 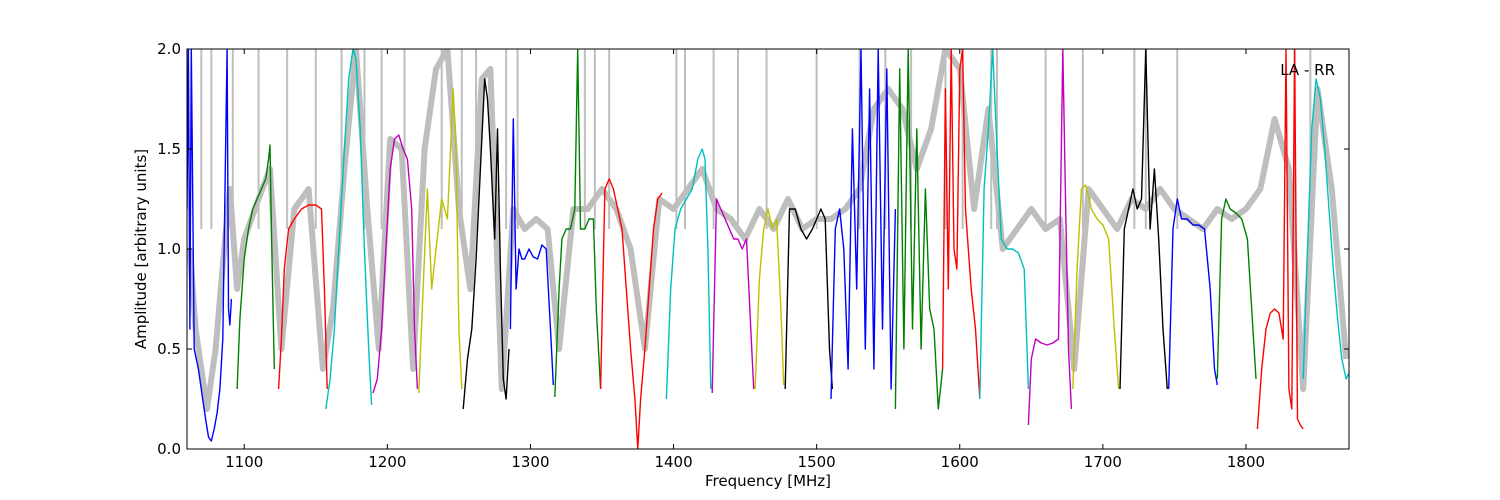 What do you see at coordinates (169, 149) in the screenshot?
I see `y-tick-label: 1.5` at bounding box center [169, 149].